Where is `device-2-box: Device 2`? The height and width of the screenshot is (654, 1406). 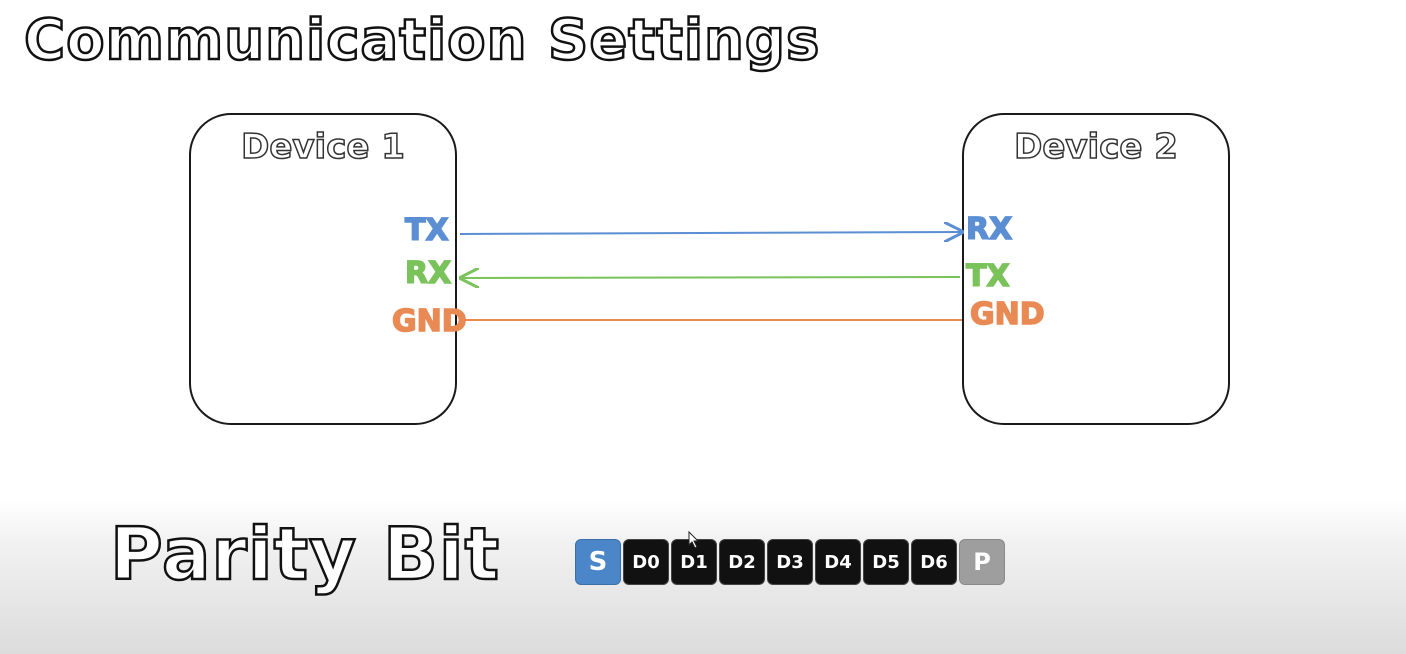
device-2-box: Device 2 is located at coordinates (1096, 269).